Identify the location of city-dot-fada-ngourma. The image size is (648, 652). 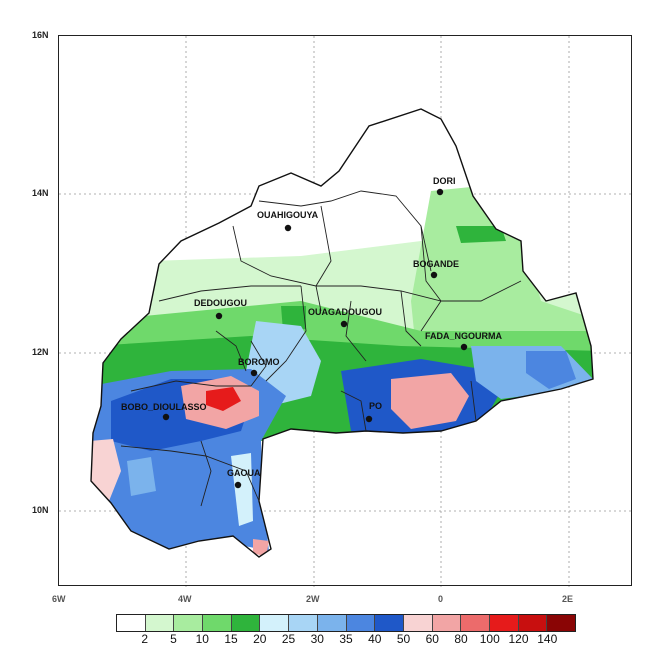
(464, 347).